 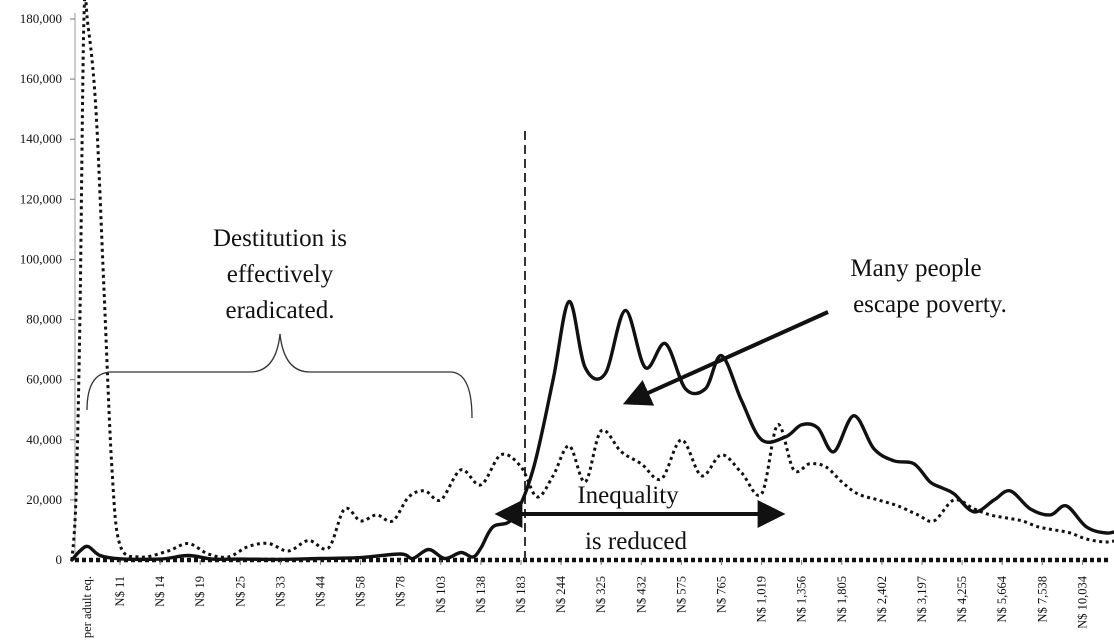 I want to click on x-tick-label: N$ 11, so click(x=120, y=591).